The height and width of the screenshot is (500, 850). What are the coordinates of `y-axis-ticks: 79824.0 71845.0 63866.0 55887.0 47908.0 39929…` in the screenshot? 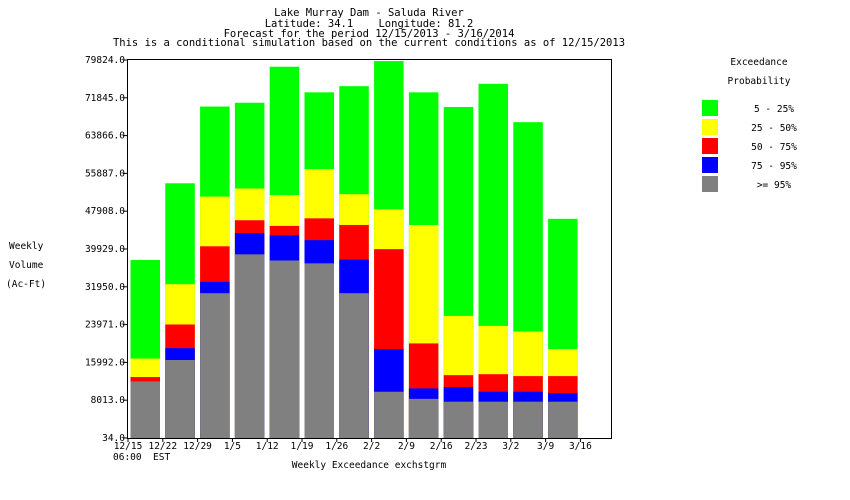 It's located at (106, 249).